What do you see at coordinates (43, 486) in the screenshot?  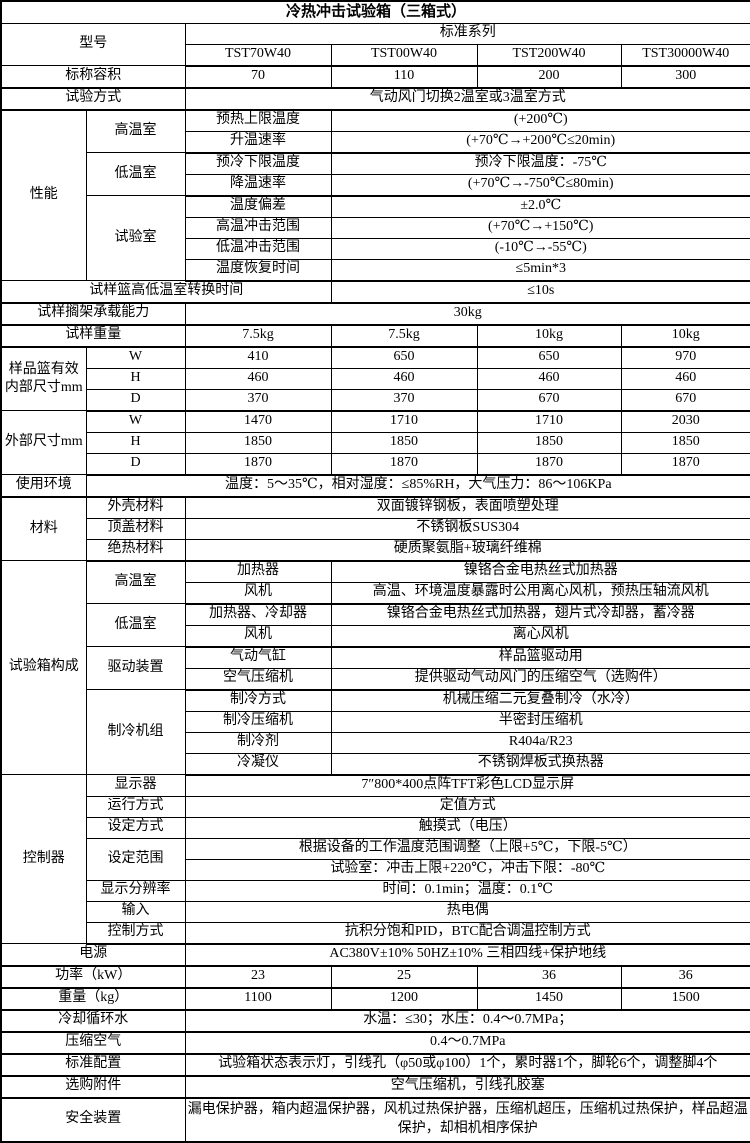 I see `row-label: 使用环境` at bounding box center [43, 486].